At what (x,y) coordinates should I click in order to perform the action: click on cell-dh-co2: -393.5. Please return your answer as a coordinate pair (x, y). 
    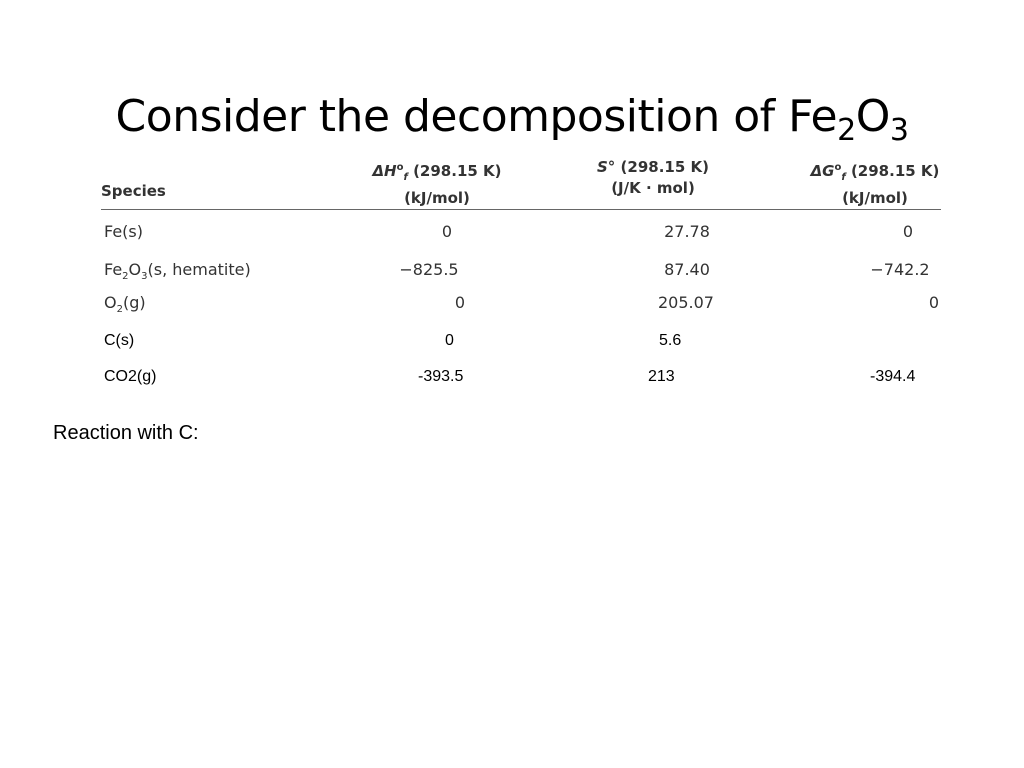
    Looking at the image, I should click on (441, 376).